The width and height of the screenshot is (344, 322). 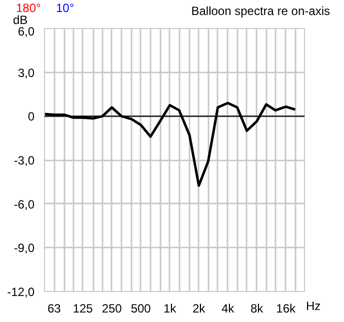 What do you see at coordinates (228, 309) in the screenshot?
I see `x-tick-label: 4k` at bounding box center [228, 309].